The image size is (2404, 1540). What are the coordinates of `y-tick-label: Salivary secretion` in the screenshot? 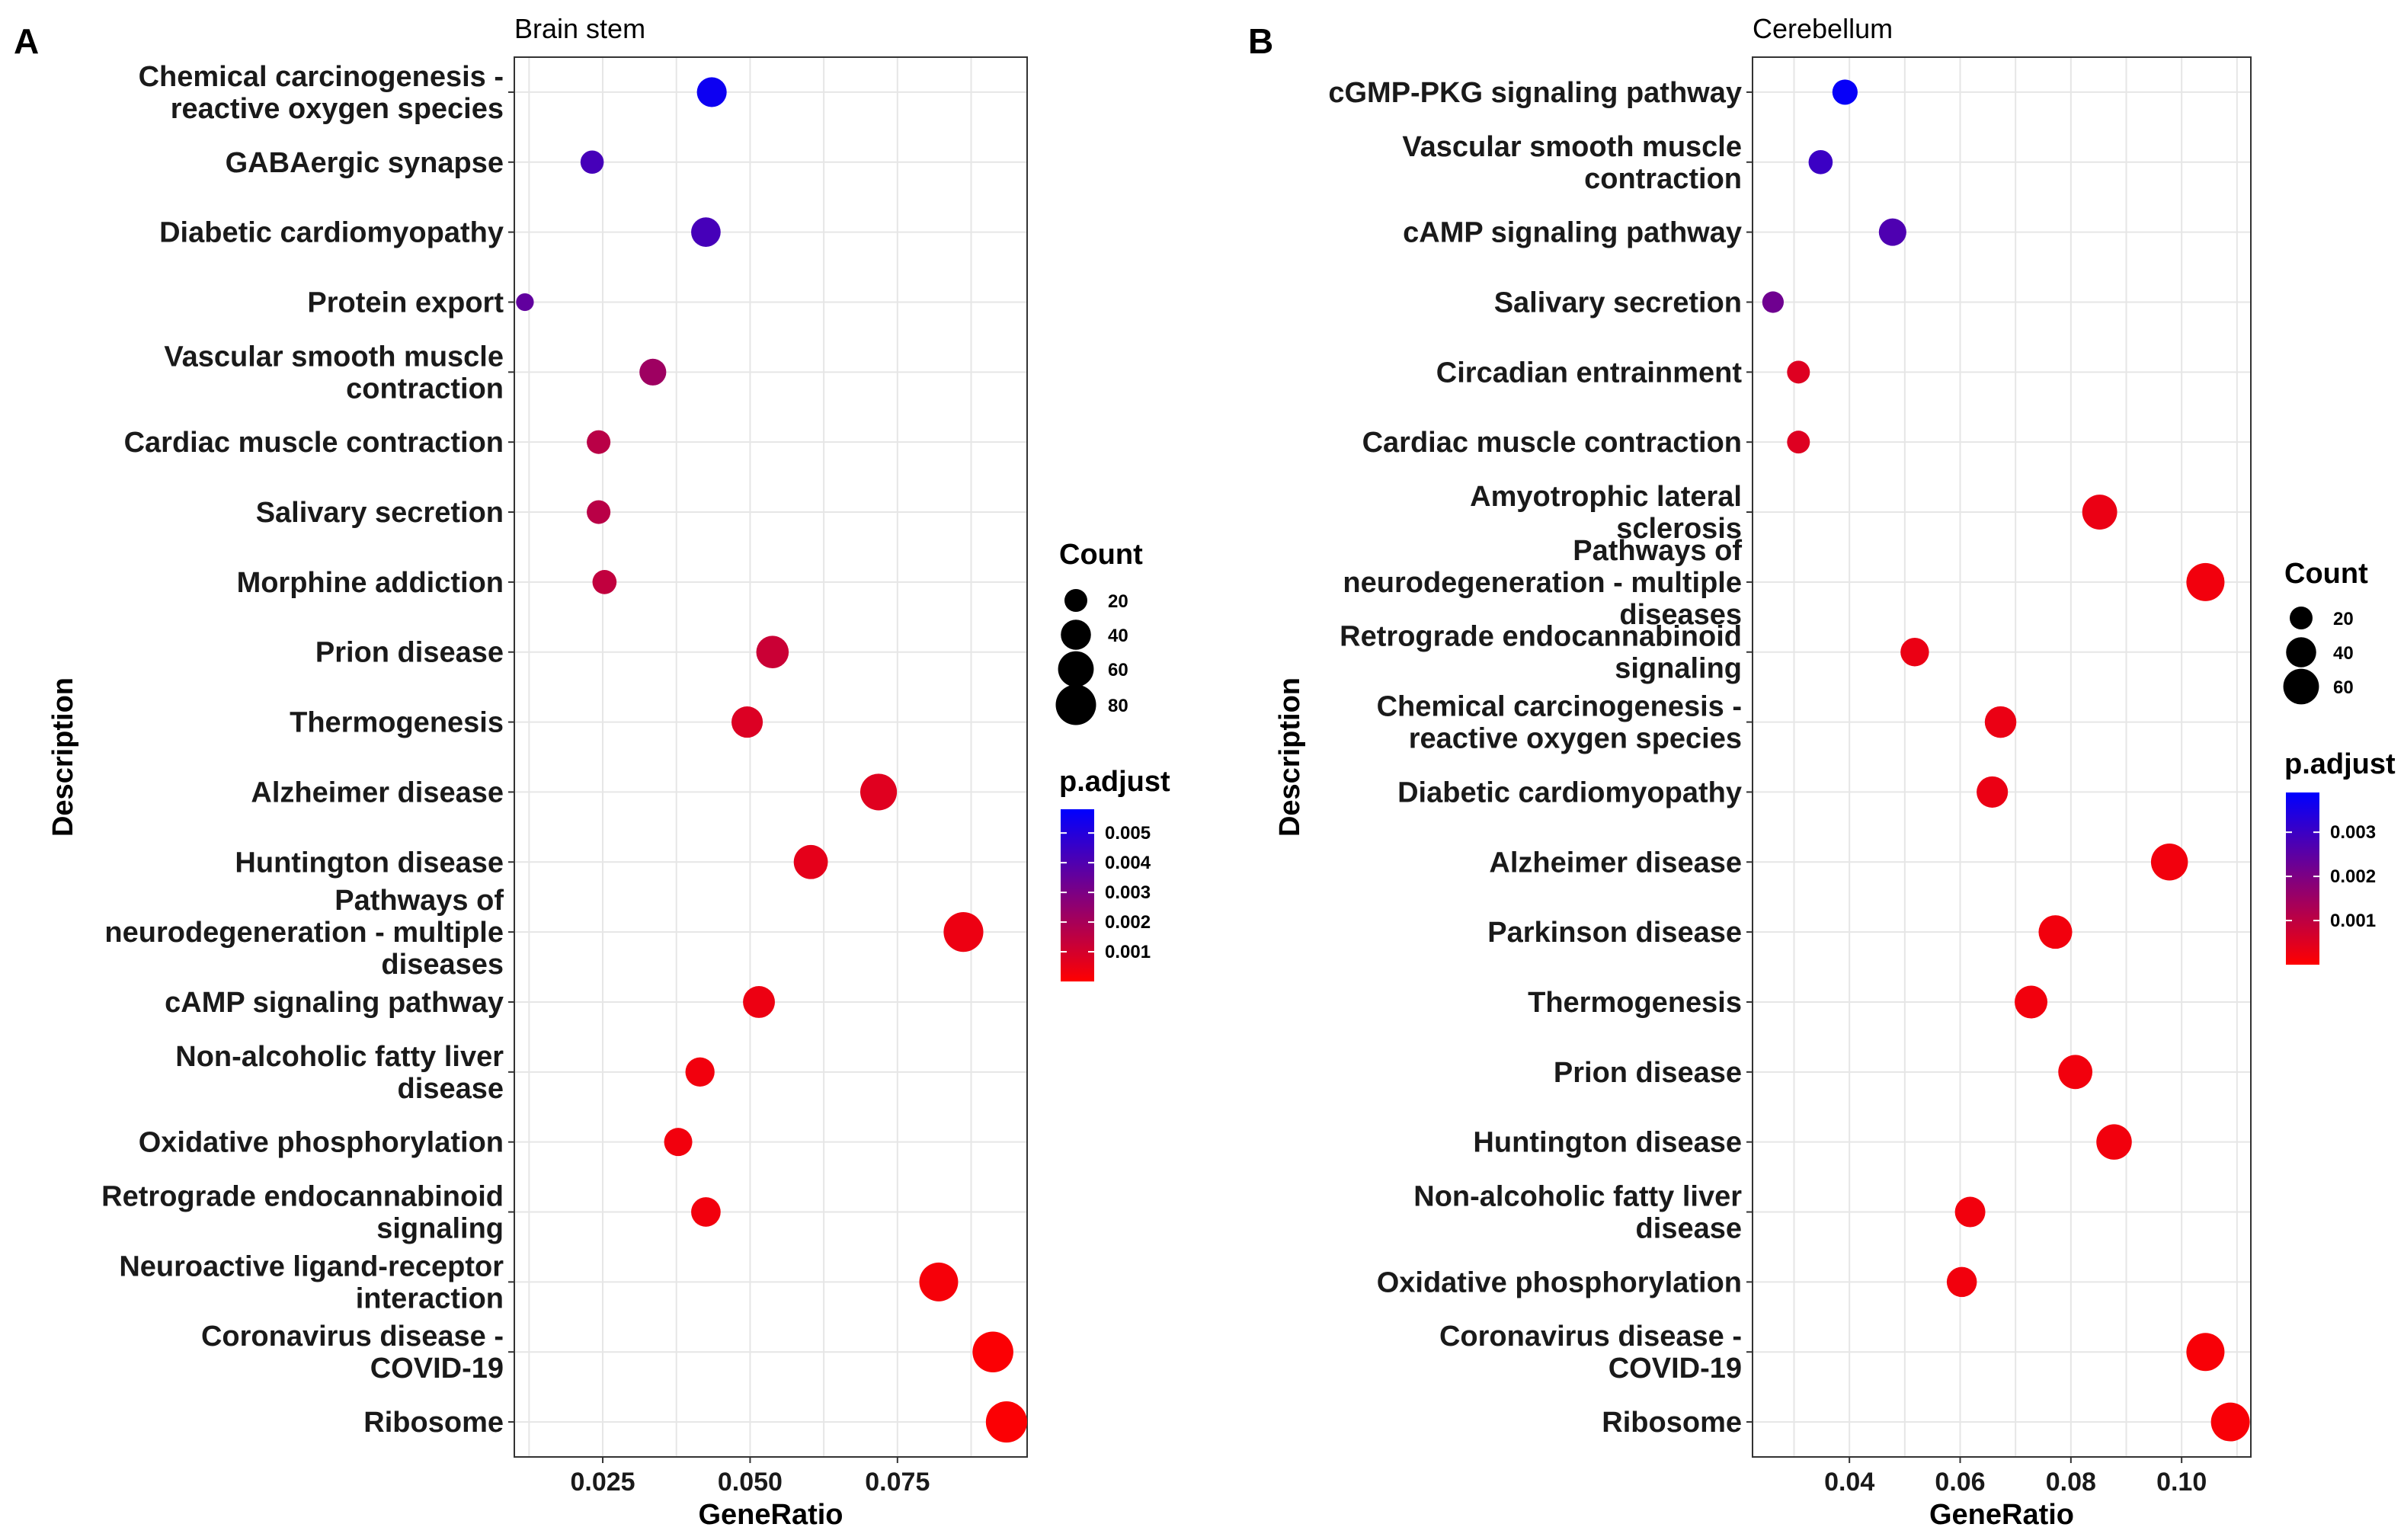 It's located at (1618, 303).